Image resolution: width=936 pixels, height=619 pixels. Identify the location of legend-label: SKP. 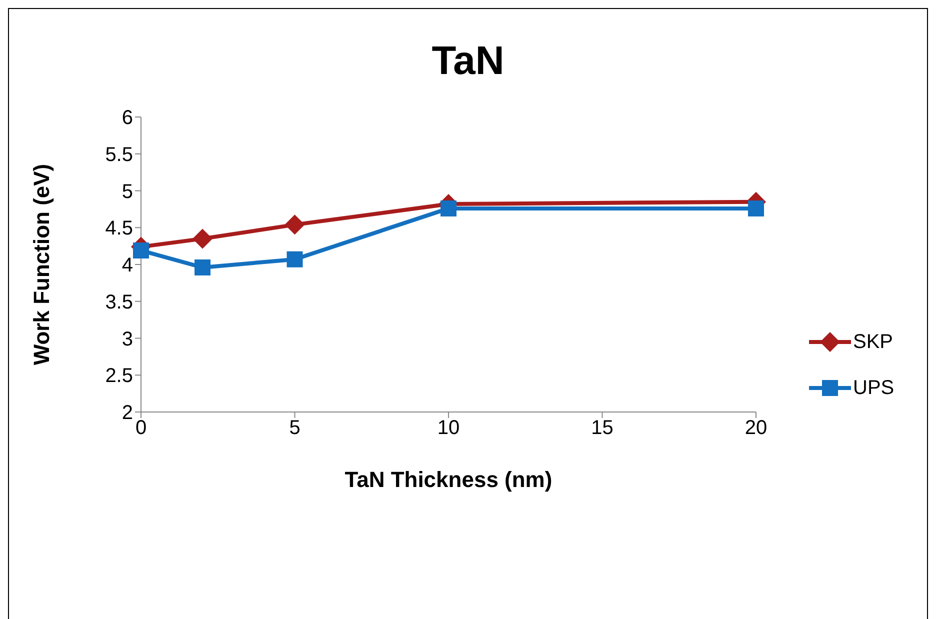
(873, 342).